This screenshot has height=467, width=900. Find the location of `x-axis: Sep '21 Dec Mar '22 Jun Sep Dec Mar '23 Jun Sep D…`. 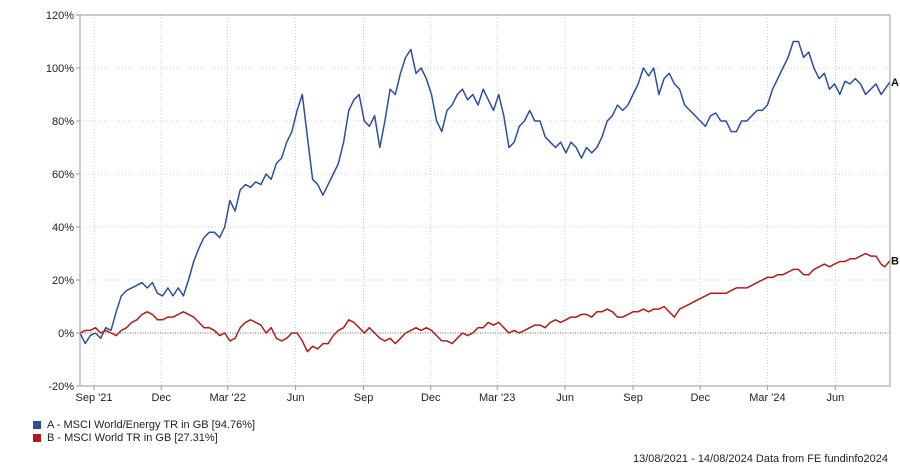

x-axis: Sep '21 Dec Mar '22 Jun Sep Dec Mar '23 Jun Sep D… is located at coordinates (460, 395).